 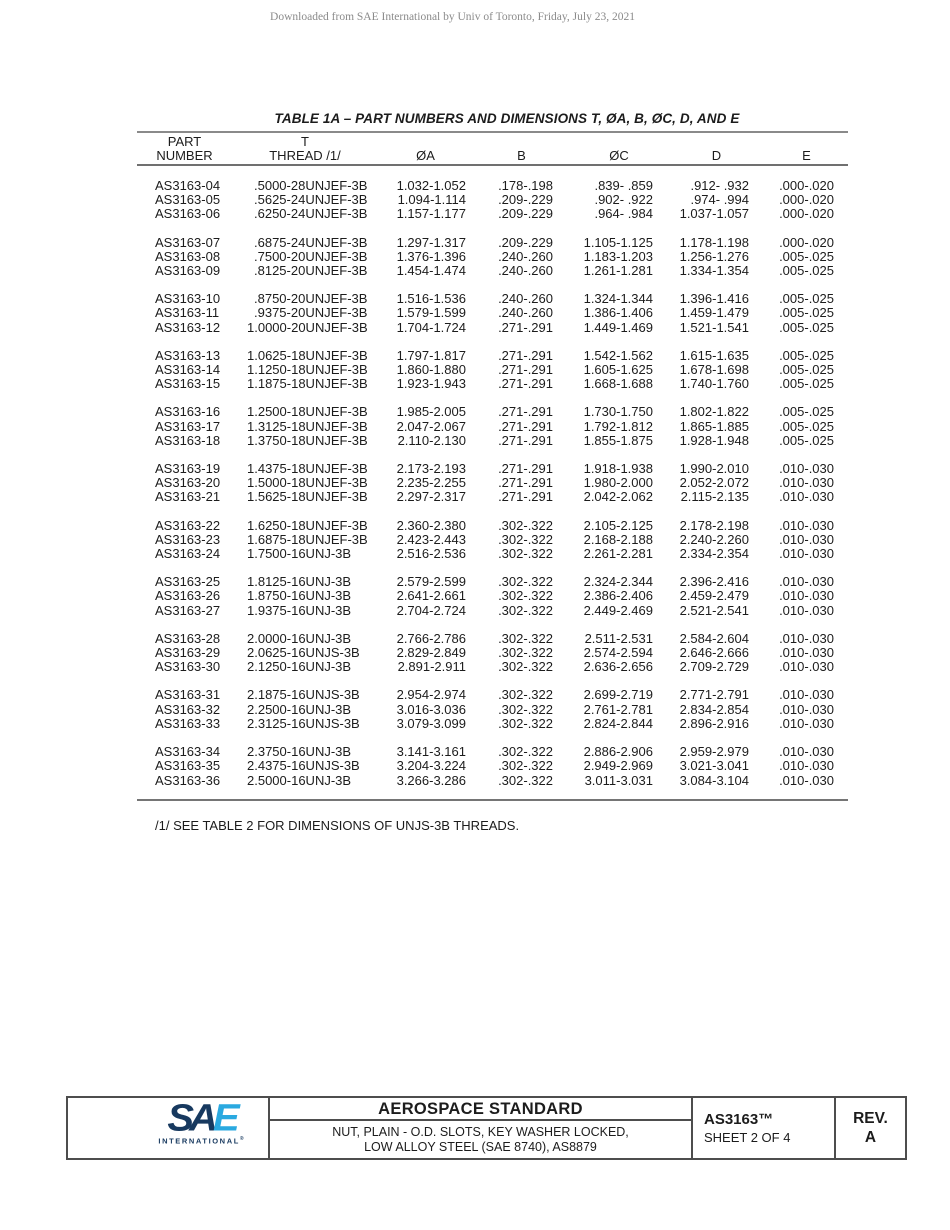 What do you see at coordinates (714, 384) in the screenshot?
I see `table-cell: 1.740-1.760` at bounding box center [714, 384].